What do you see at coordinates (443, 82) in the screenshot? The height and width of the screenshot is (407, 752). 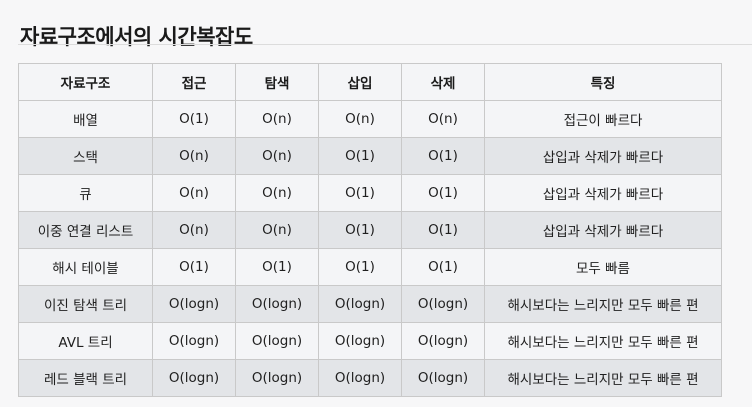 I see `header-delete: 삭제` at bounding box center [443, 82].